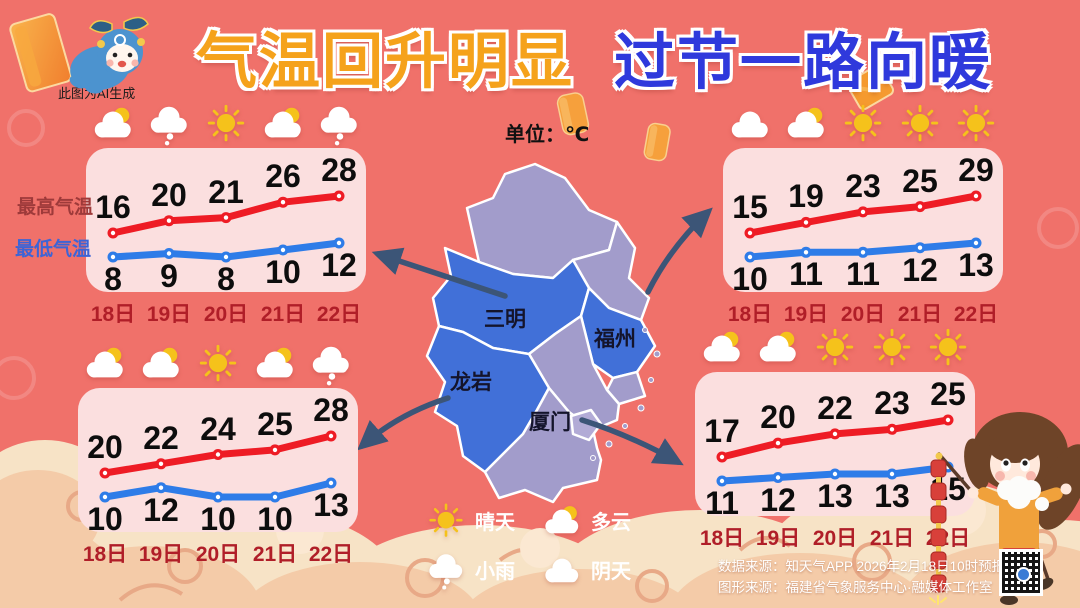  I want to click on map-region-xiamen, so click(586, 425).